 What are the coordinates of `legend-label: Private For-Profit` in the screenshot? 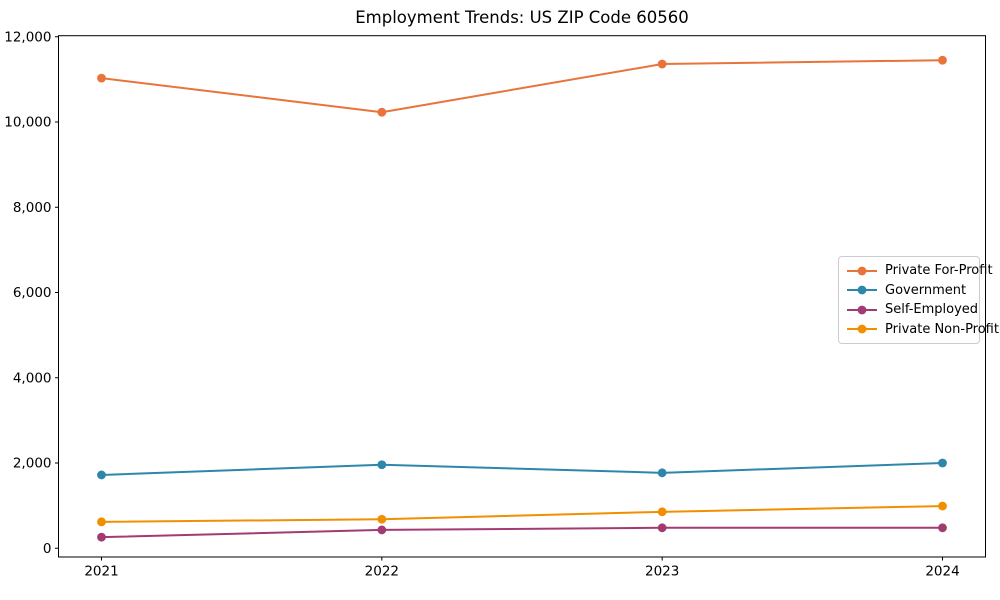 It's located at (939, 270).